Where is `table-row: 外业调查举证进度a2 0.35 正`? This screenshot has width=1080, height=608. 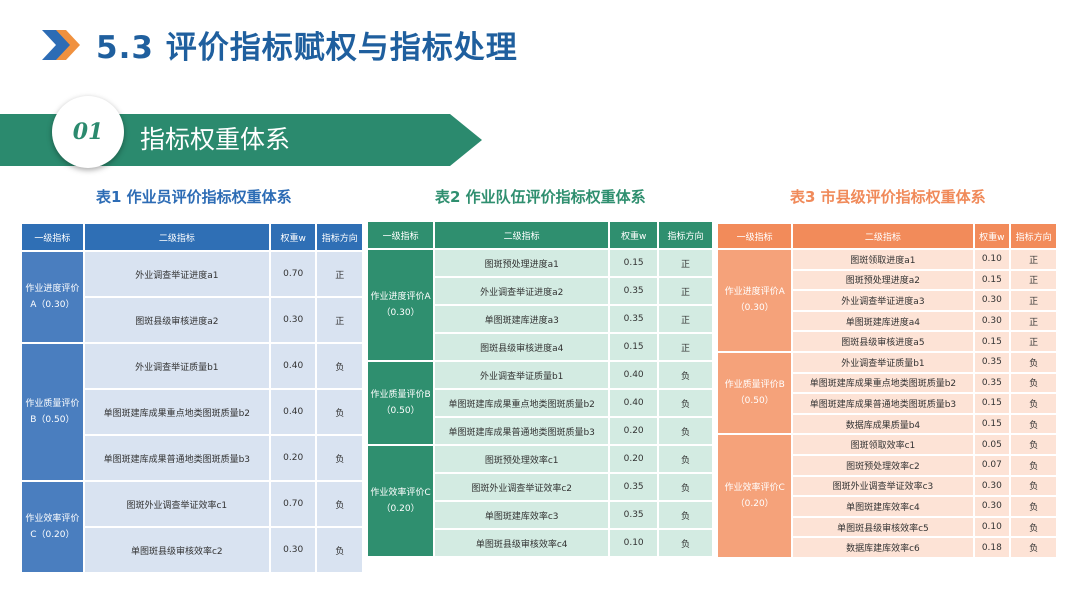 table-row: 外业调查举证进度a2 0.35 正 is located at coordinates (540, 291).